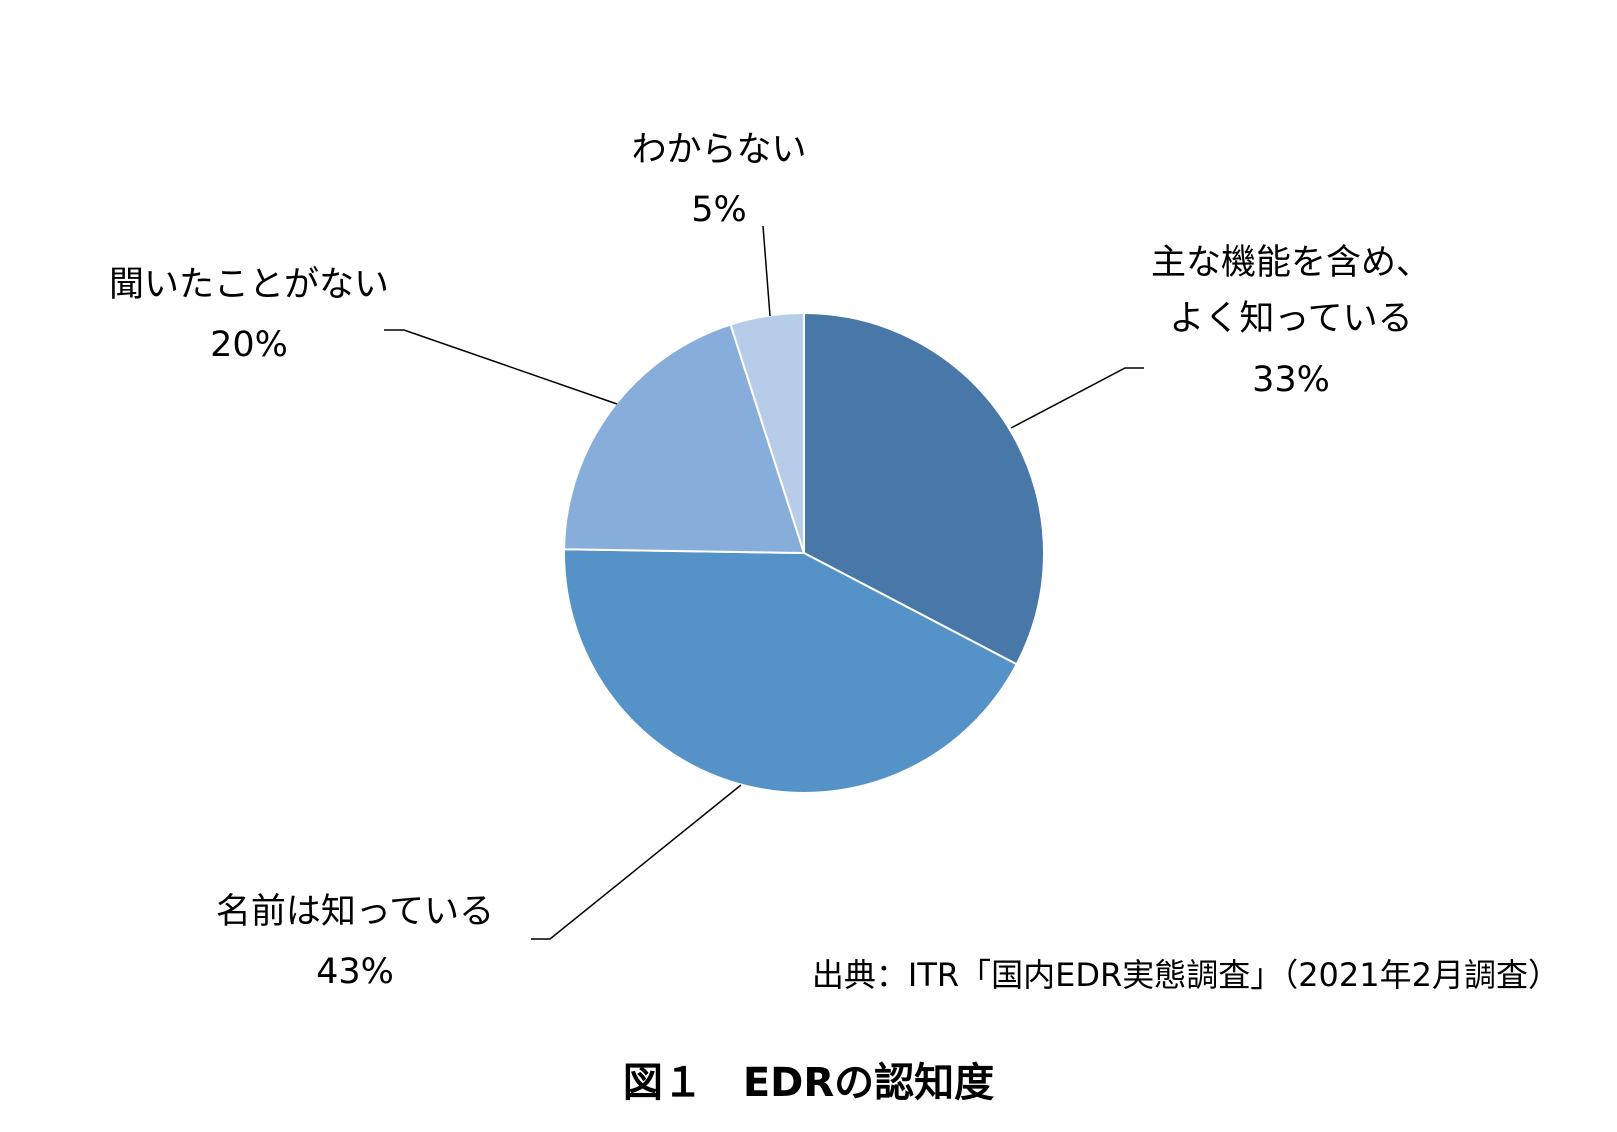 The width and height of the screenshot is (1617, 1132). I want to click on value-label: 33%, so click(1291, 380).